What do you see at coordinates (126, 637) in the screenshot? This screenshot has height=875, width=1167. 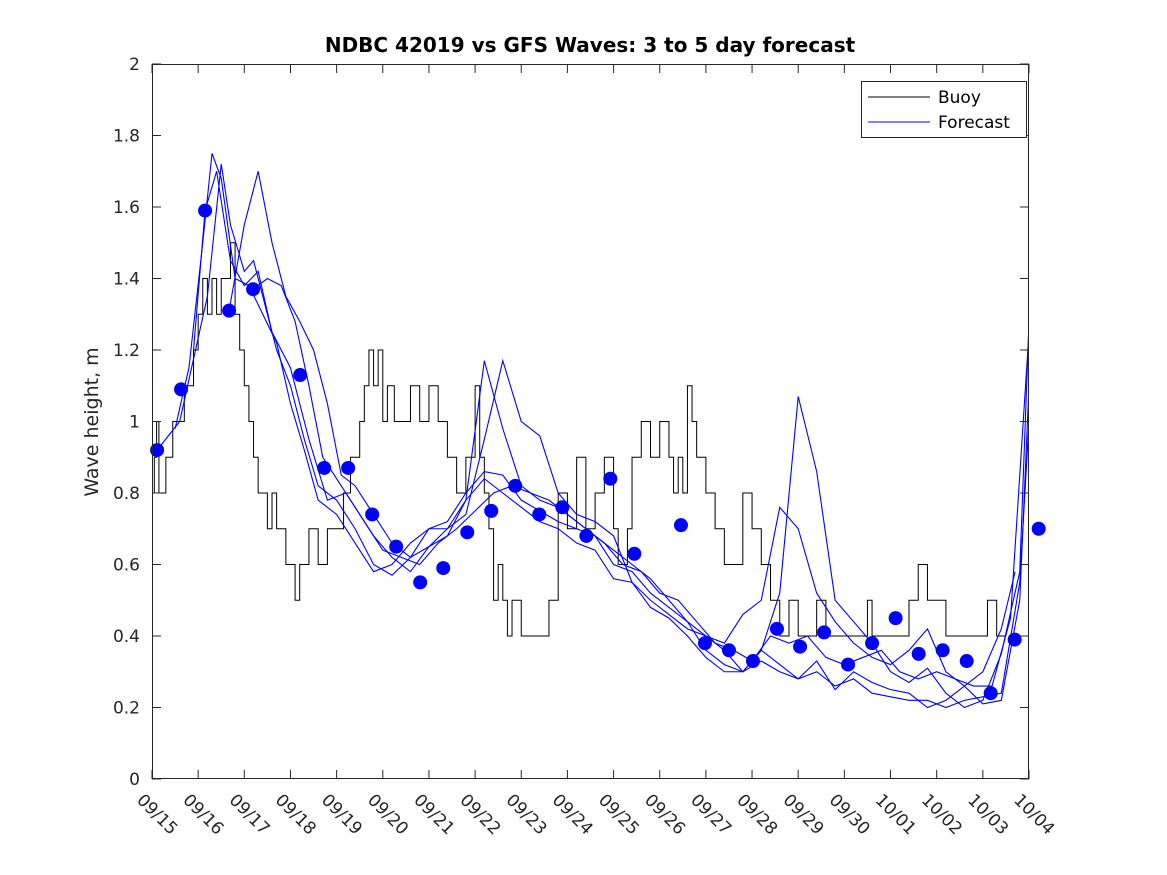 I see `y-tick-label: 0.4` at bounding box center [126, 637].